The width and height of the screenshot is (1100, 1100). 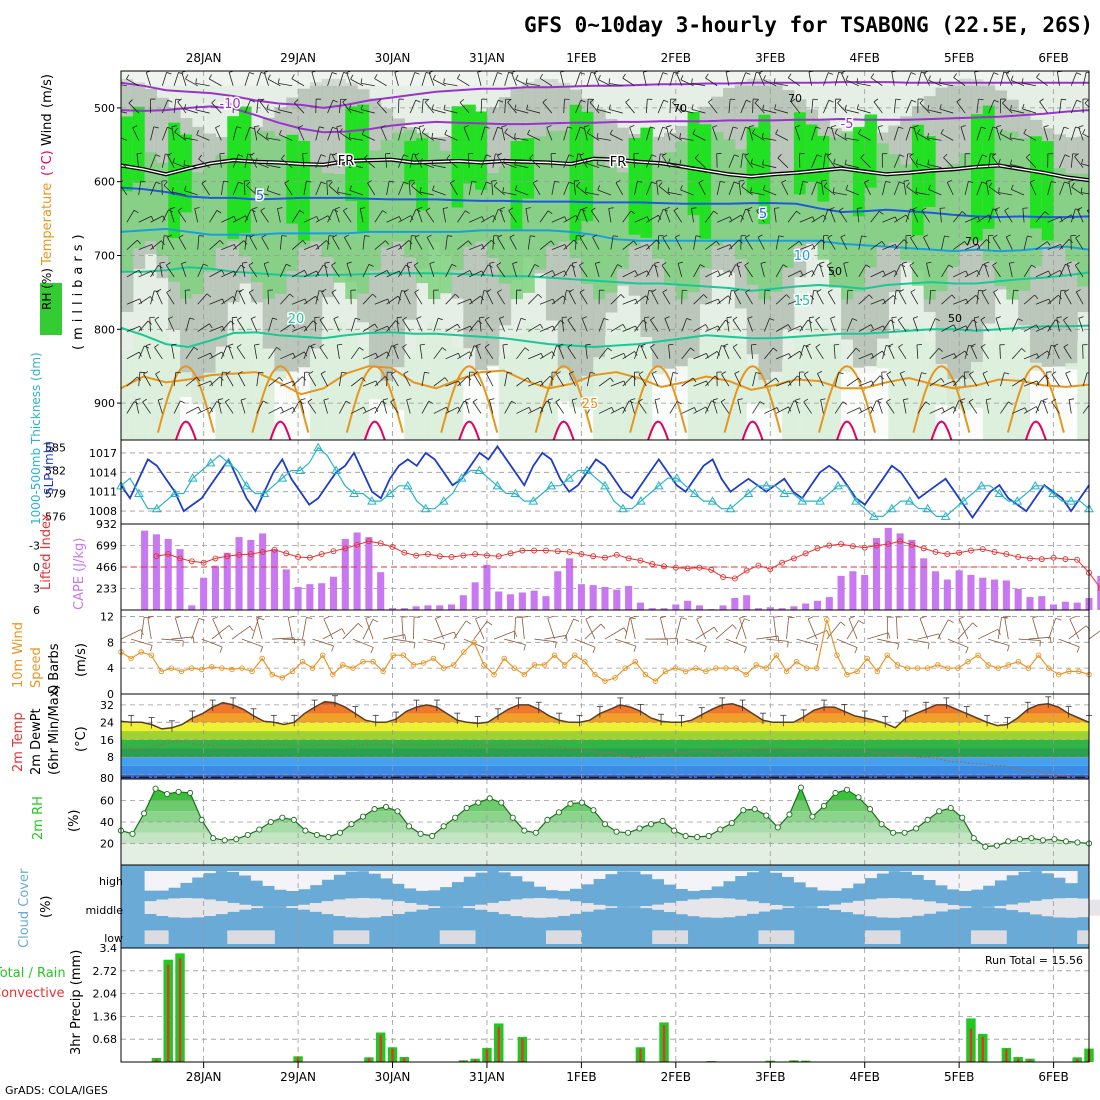 What do you see at coordinates (487, 1077) in the screenshot?
I see `bottom-date-31JAN: 31JAN` at bounding box center [487, 1077].